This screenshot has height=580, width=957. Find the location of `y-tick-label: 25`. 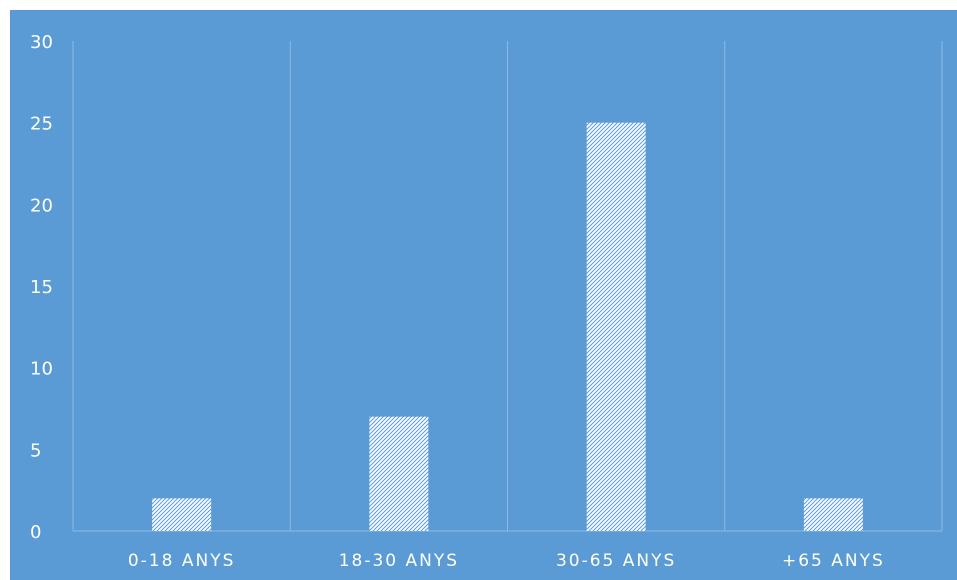

y-tick-label: 25 is located at coordinates (41, 124).